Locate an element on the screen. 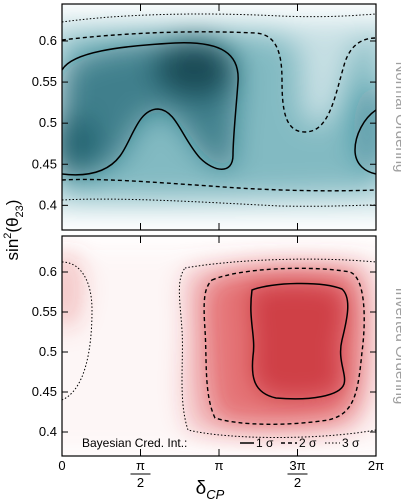 This screenshot has height=500, width=401. xtick-label: 0 is located at coordinates (61, 465).